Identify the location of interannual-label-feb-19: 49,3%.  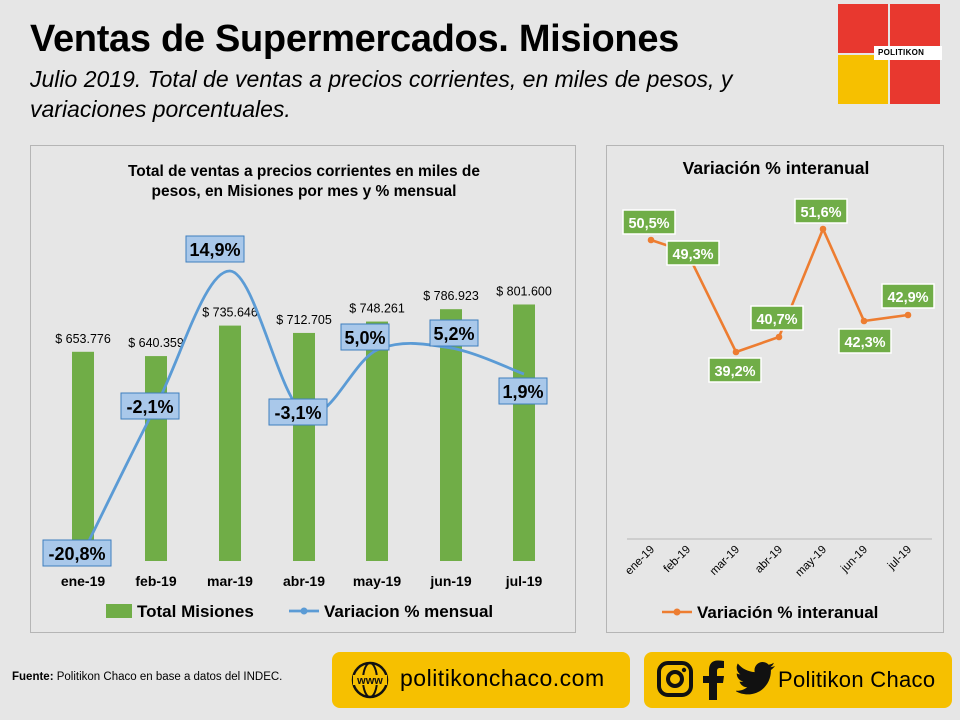
(692, 255).